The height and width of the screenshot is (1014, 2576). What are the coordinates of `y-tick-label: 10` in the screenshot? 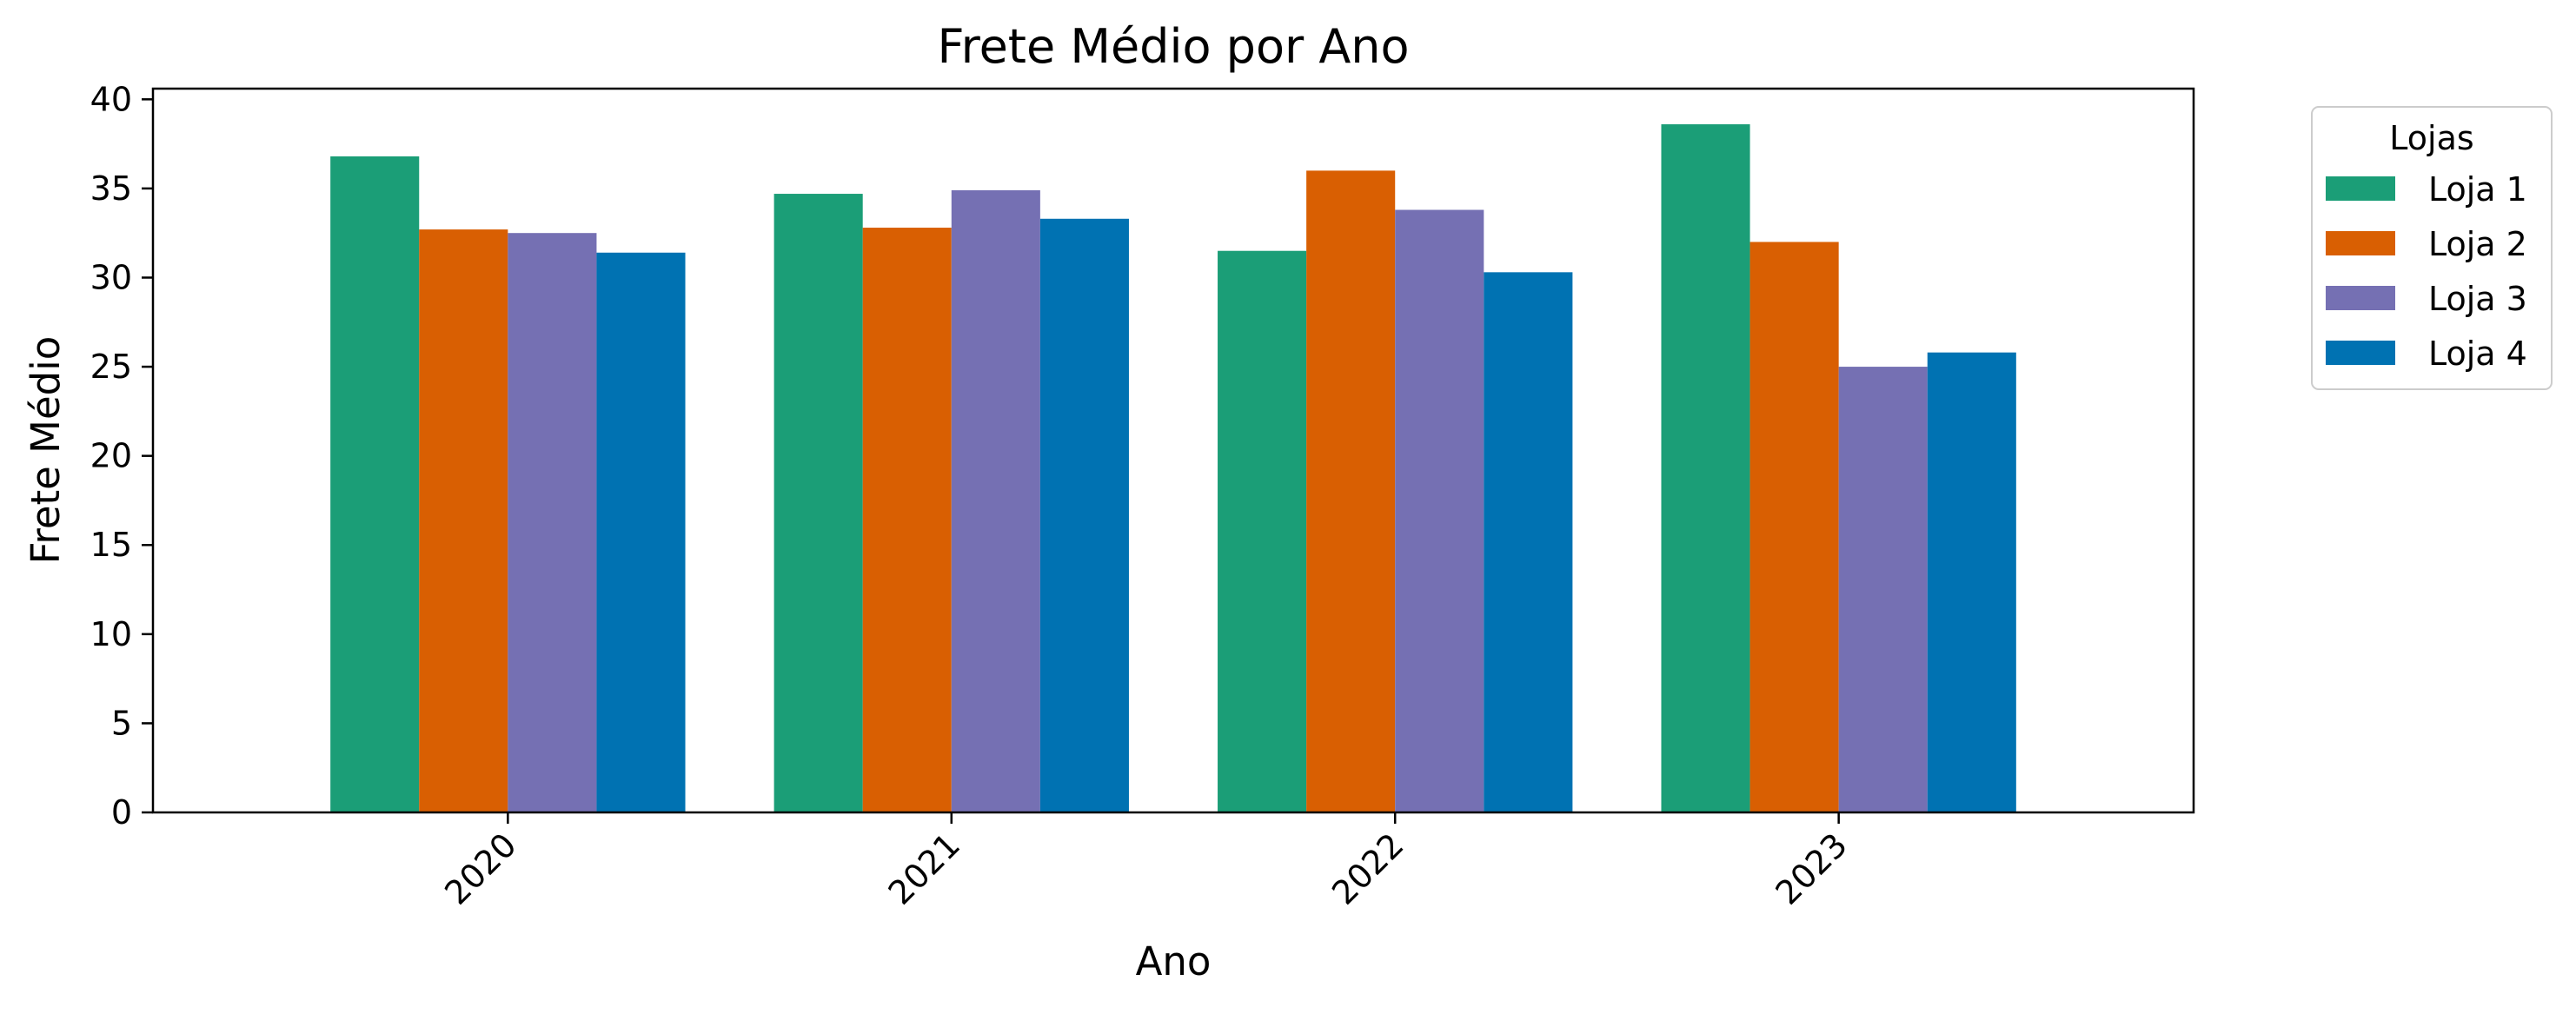 It's located at (111, 634).